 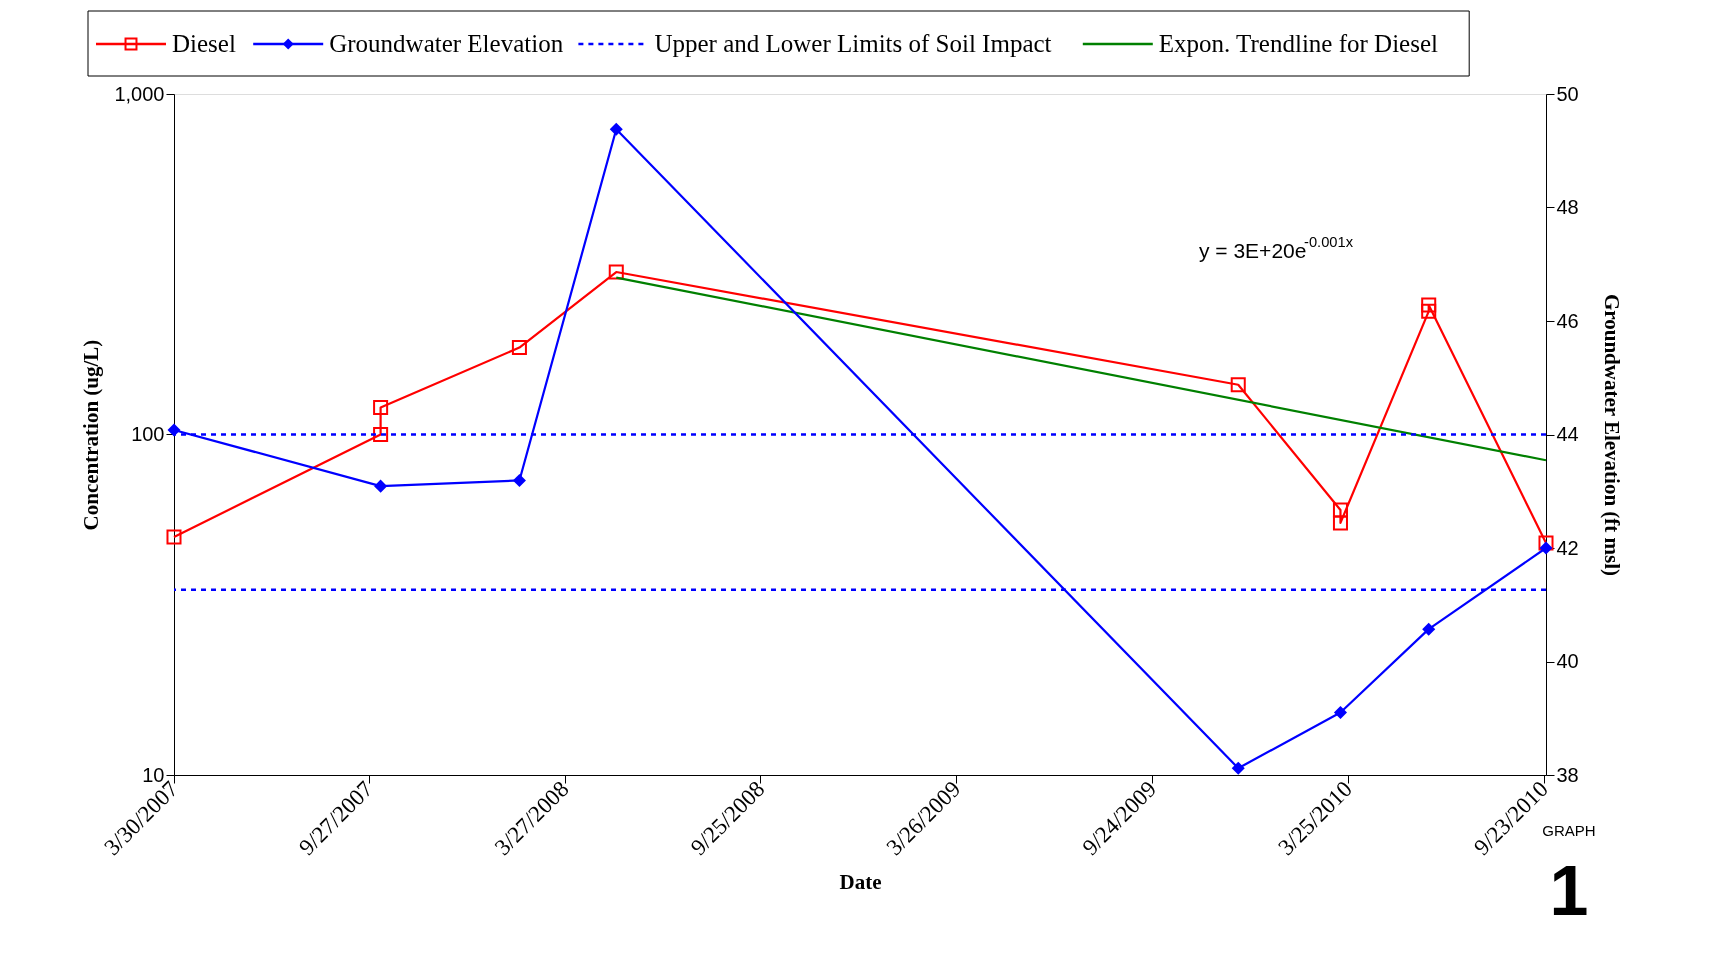 What do you see at coordinates (91, 435) in the screenshot?
I see `y-axis-title: Concentration (ug/L)` at bounding box center [91, 435].